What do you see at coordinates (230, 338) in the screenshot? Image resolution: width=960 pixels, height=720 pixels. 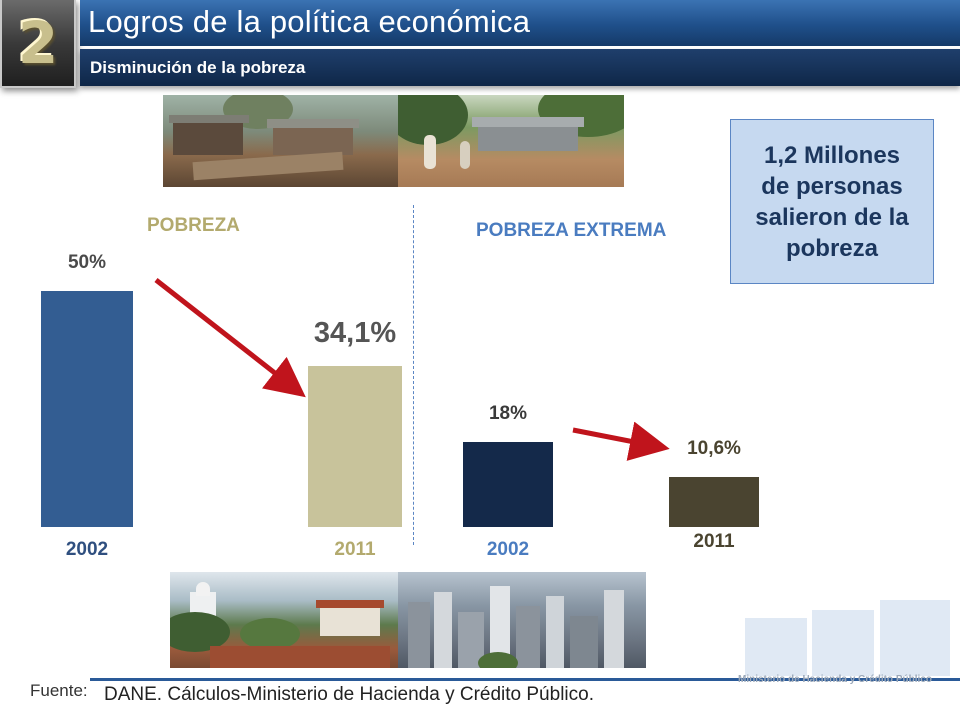 I see `poverty-trend-arrow` at bounding box center [230, 338].